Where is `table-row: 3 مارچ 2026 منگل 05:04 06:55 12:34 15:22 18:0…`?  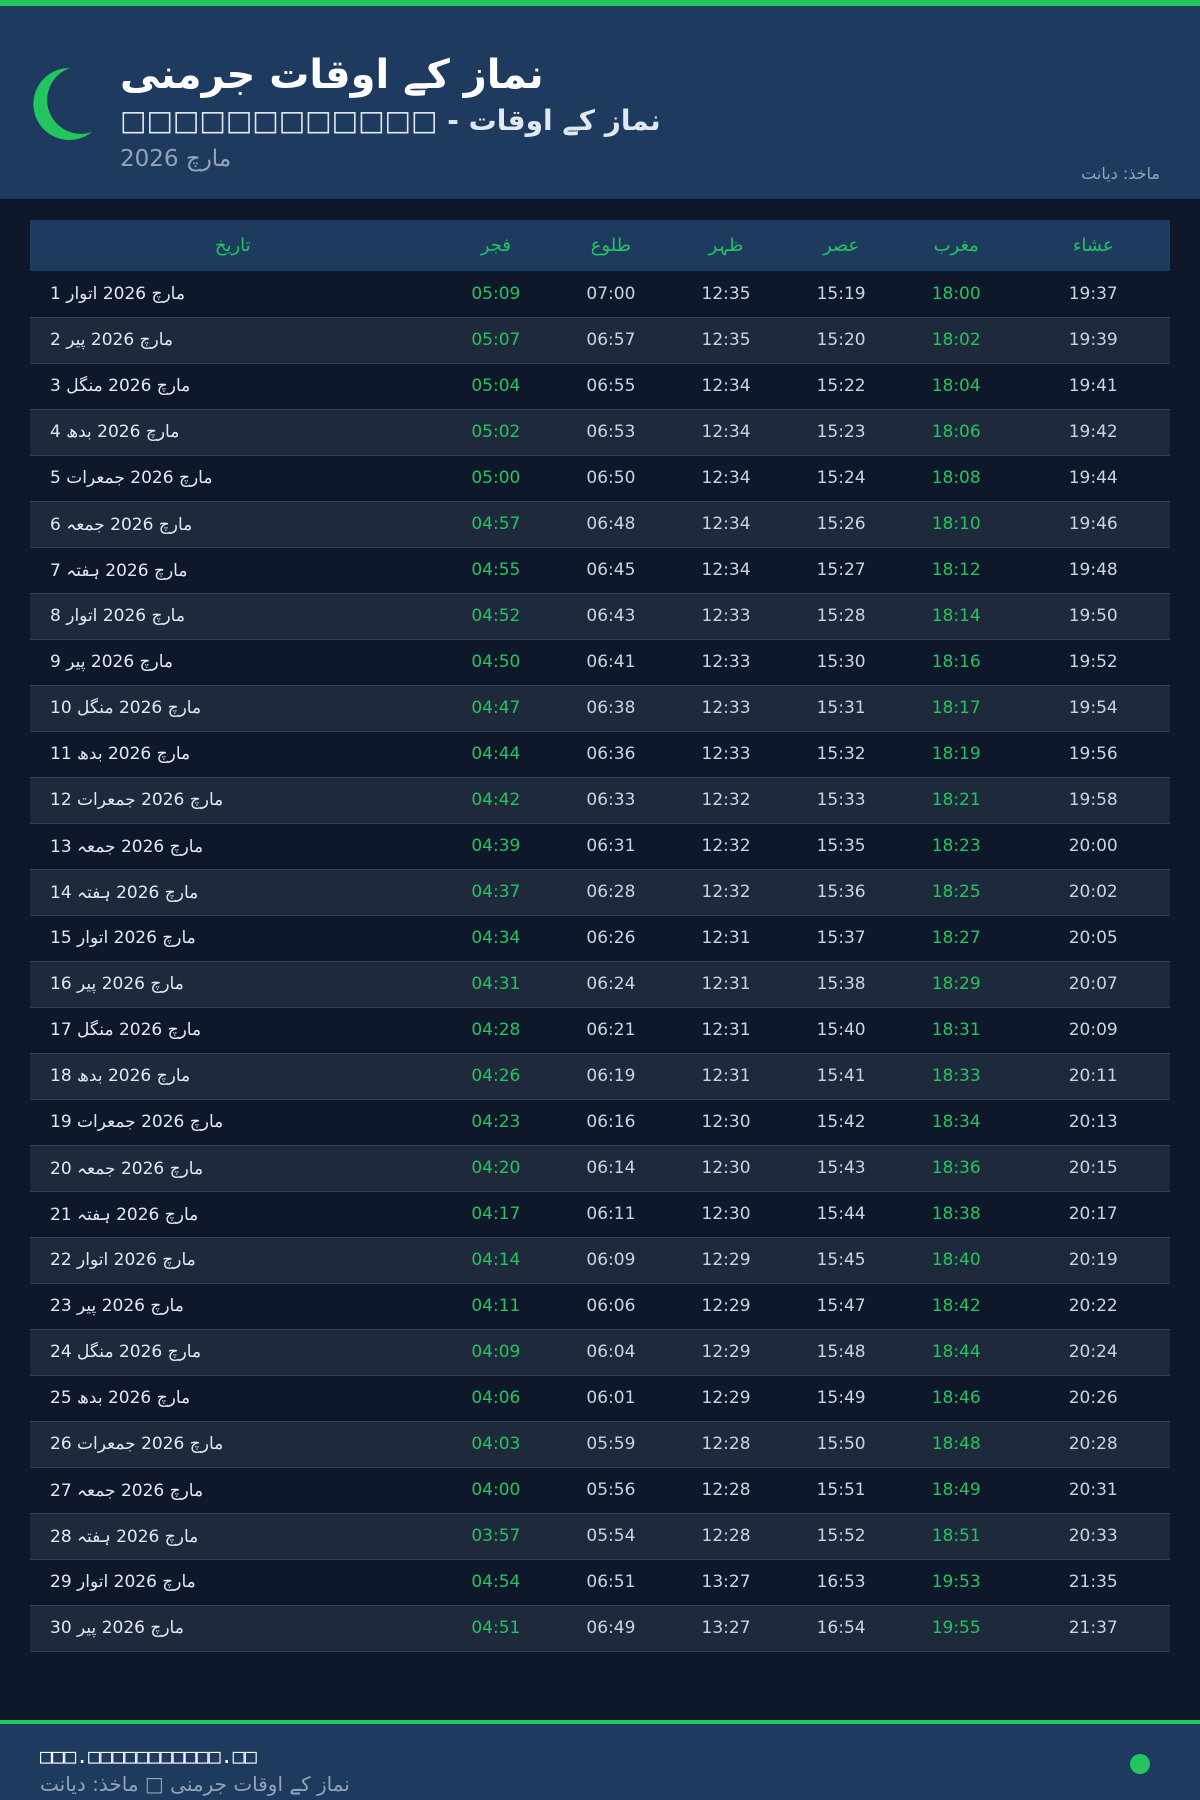 table-row: 3 مارچ 2026 منگل 05:04 06:55 12:34 15:22 18:0… is located at coordinates (600, 386).